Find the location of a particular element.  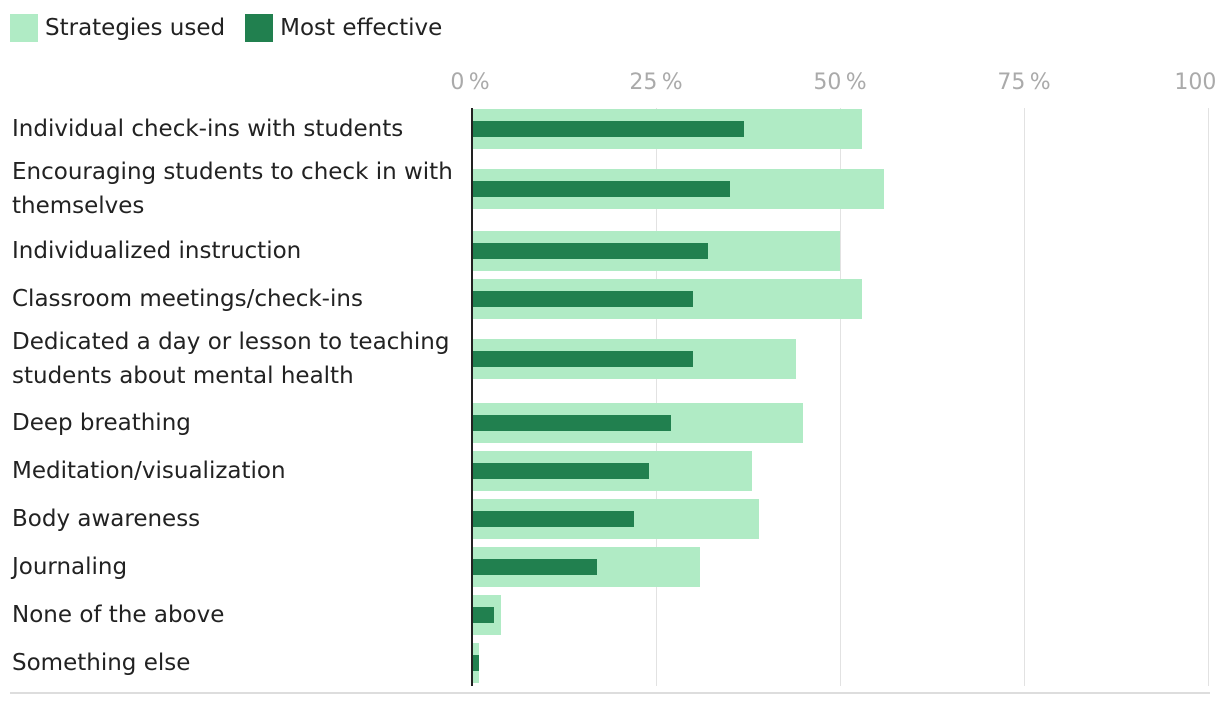

category-label-text: Classroom meetings/check-ins is located at coordinates (187, 299).